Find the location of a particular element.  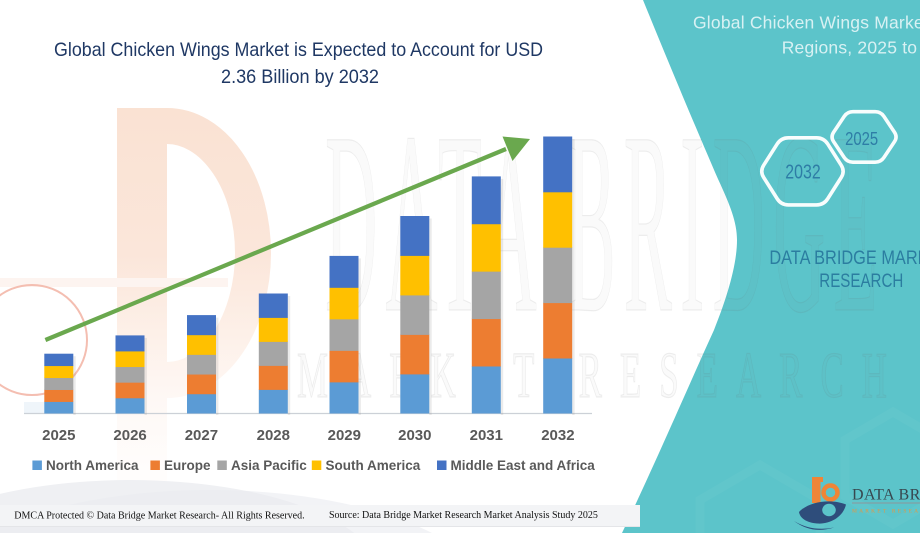

svg-text: Regions, 2025 to 2032 is located at coordinates (851, 48).